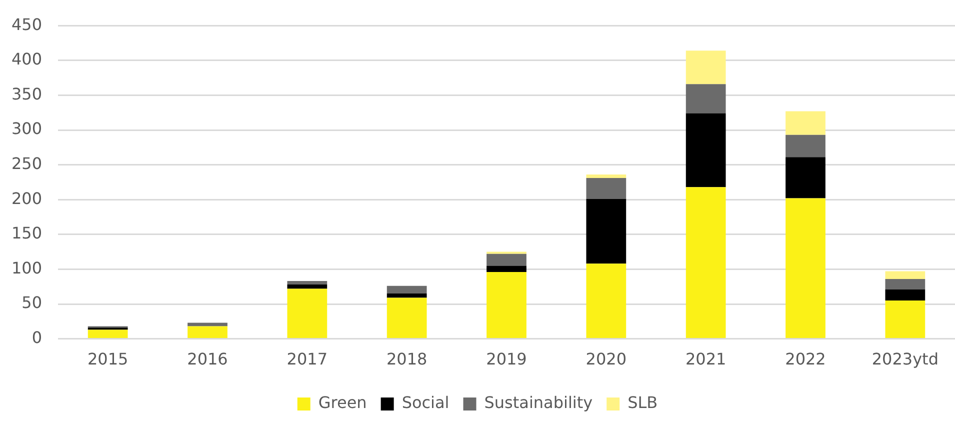 The image size is (955, 426). Describe the element at coordinates (407, 359) in the screenshot. I see `x-tick-label: 2018` at that location.